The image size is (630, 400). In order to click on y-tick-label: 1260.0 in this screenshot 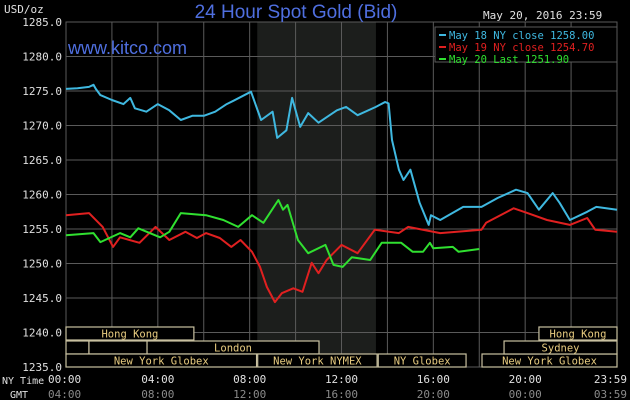, I will do `click(42, 195)`.